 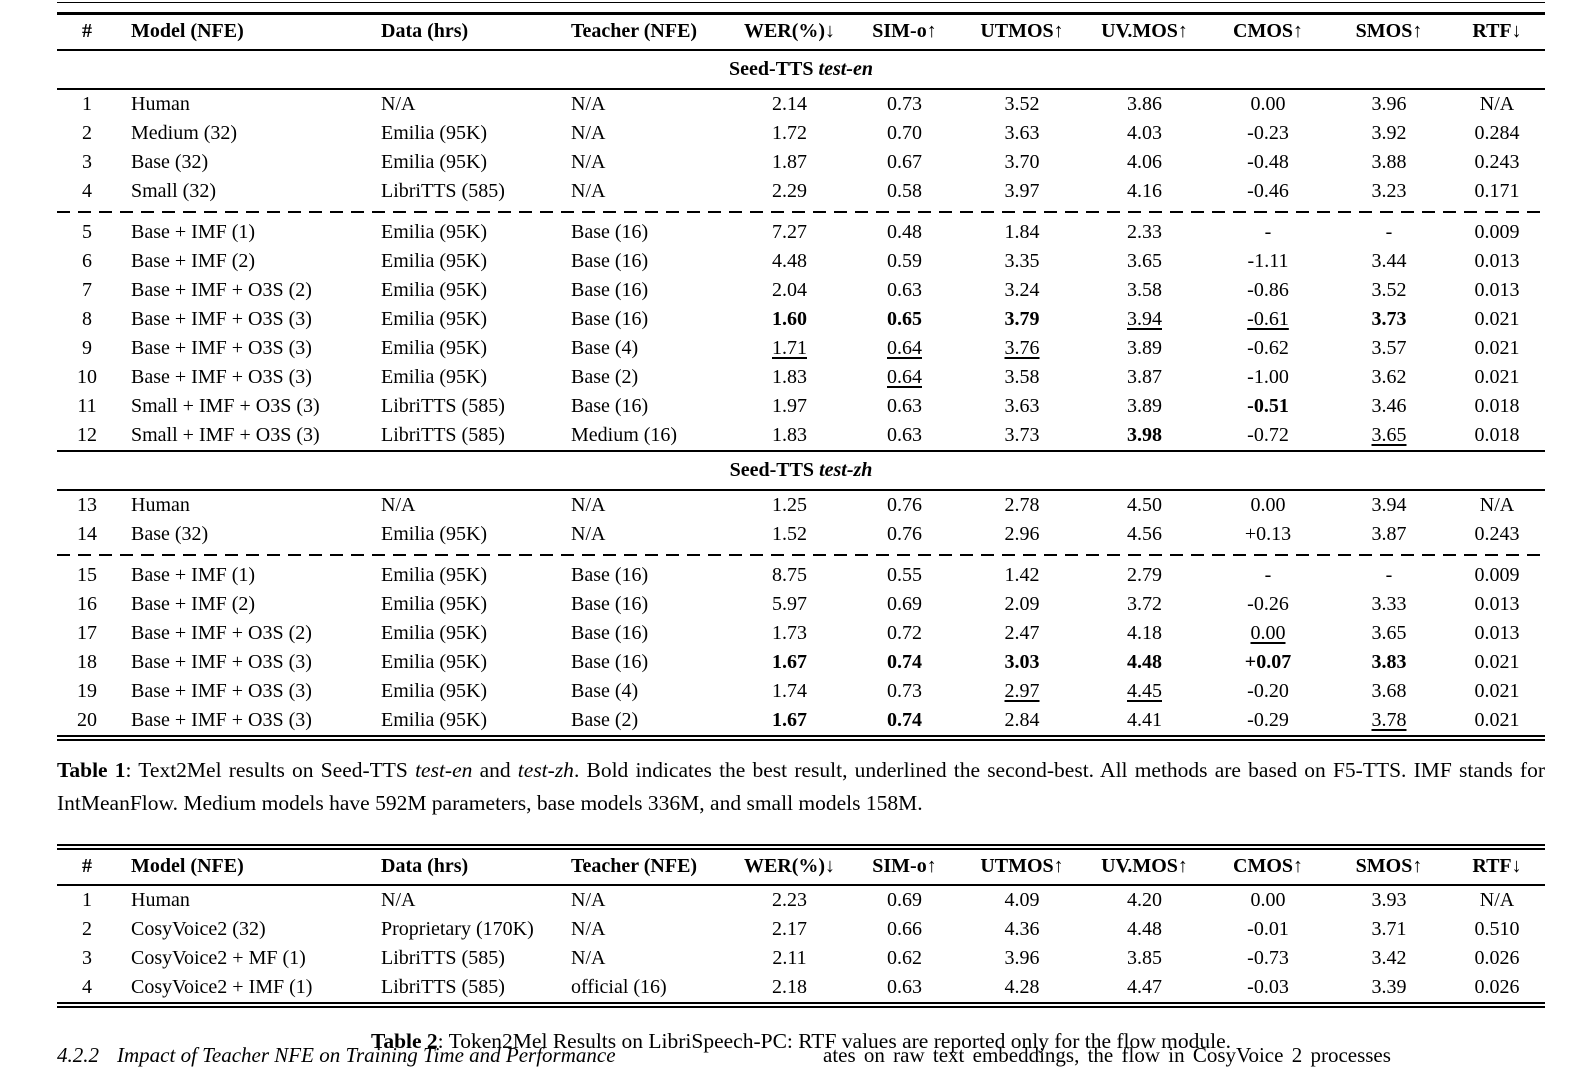 I want to click on table-cell: 3.86, so click(x=1144, y=104).